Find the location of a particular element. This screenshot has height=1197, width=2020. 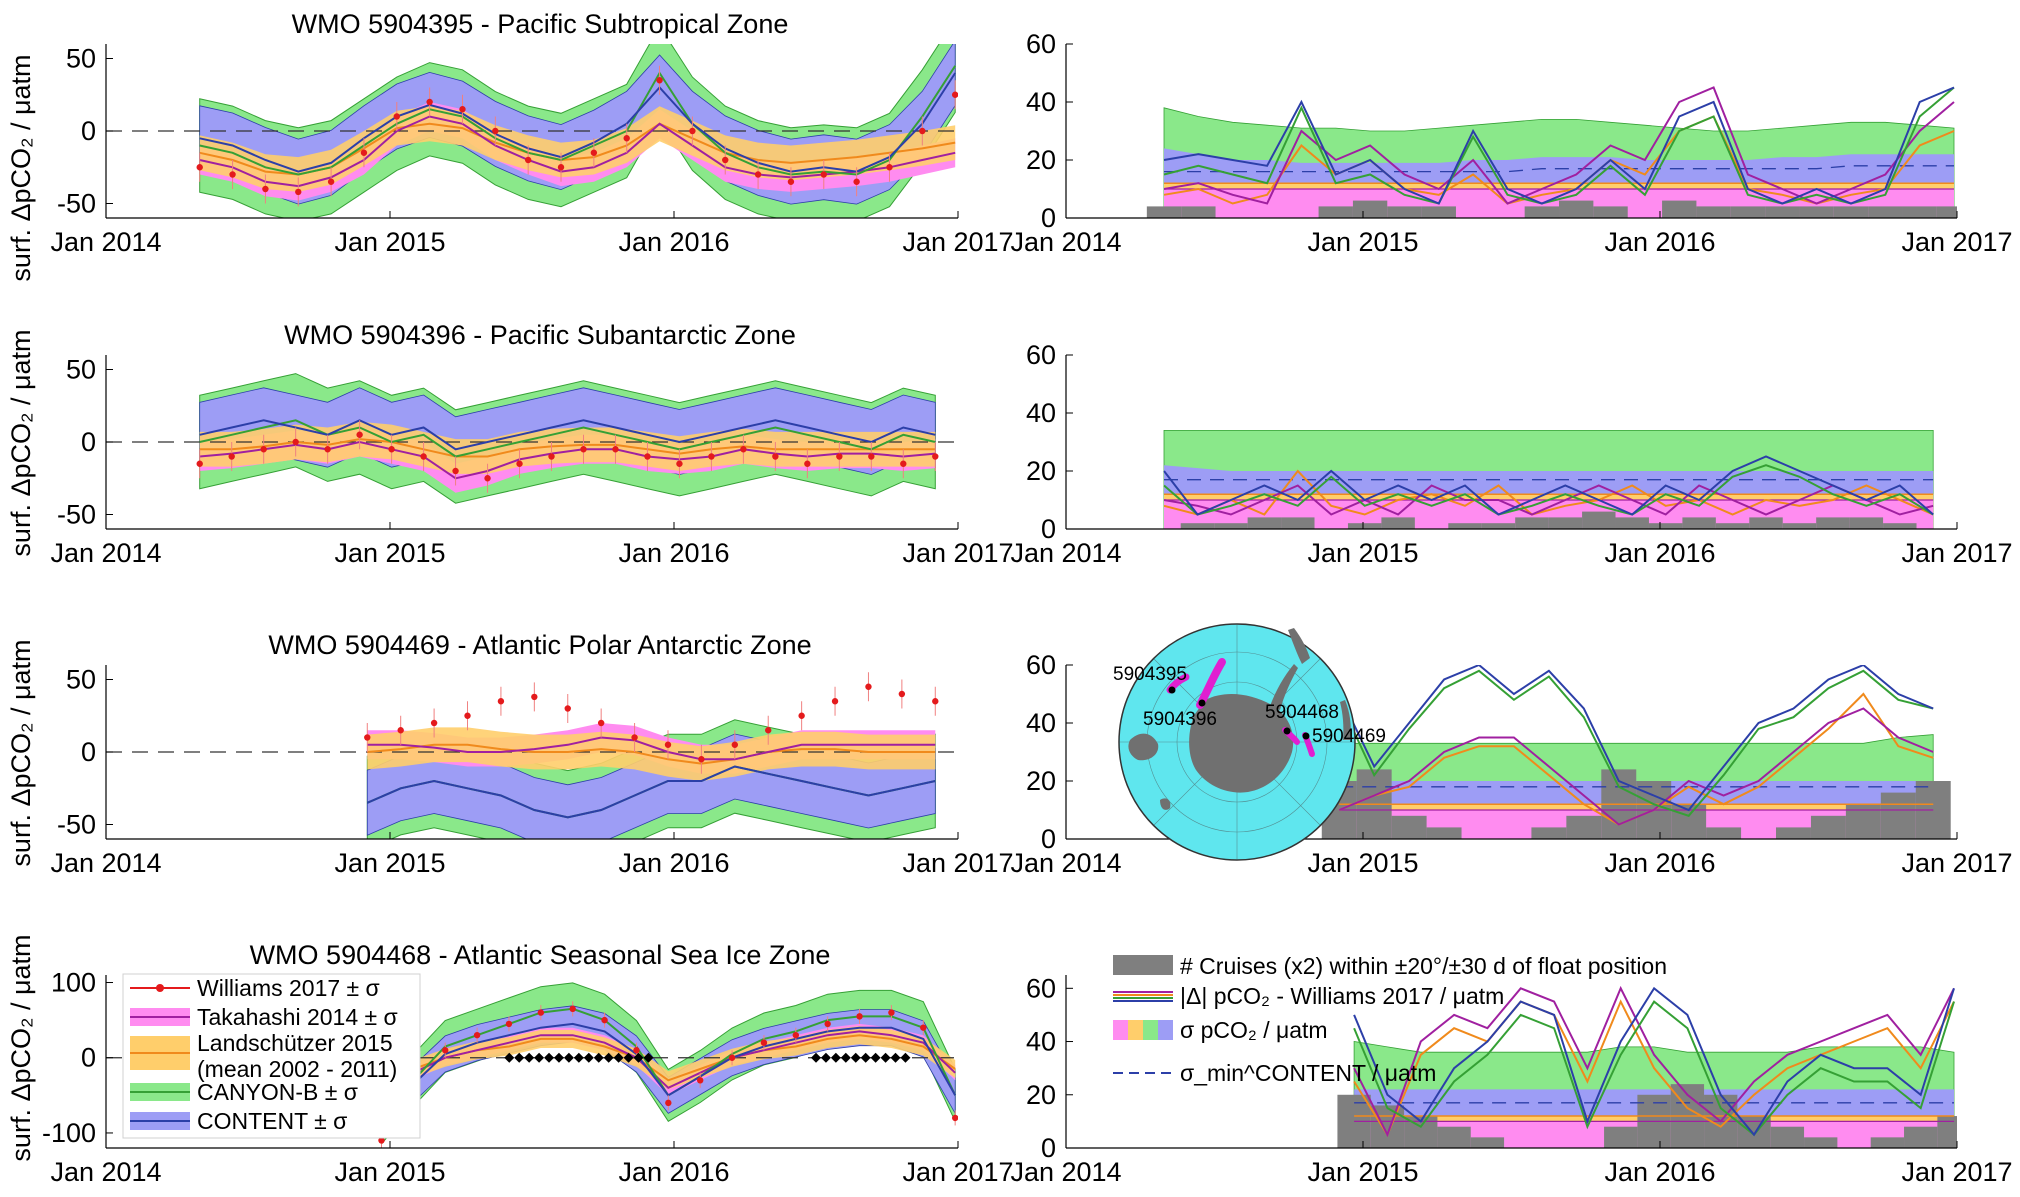

inset-map: 5904395 5904396 5904468 5904469 is located at coordinates (1249, 742).